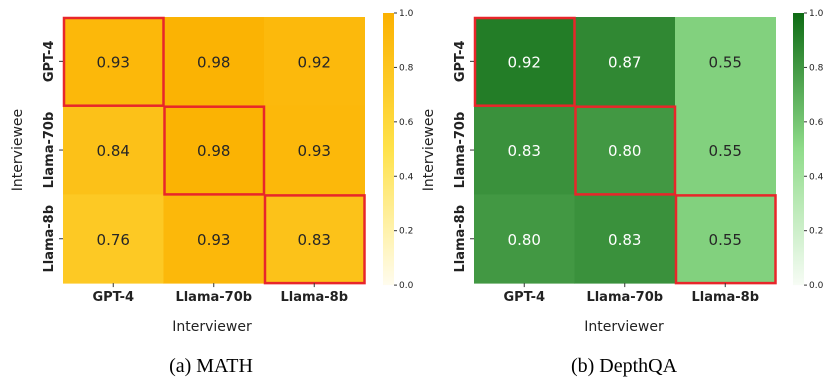 Image resolution: width=831 pixels, height=381 pixels. Describe the element at coordinates (624, 366) in the screenshot. I see `panel-caption: (b) DepthQA` at that location.